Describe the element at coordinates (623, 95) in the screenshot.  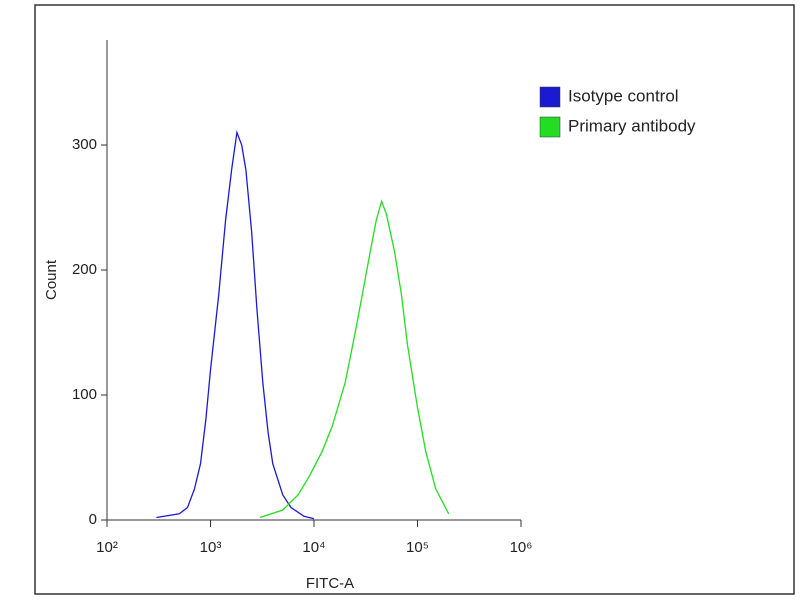
I see `legend-label: Isotype control` at that location.